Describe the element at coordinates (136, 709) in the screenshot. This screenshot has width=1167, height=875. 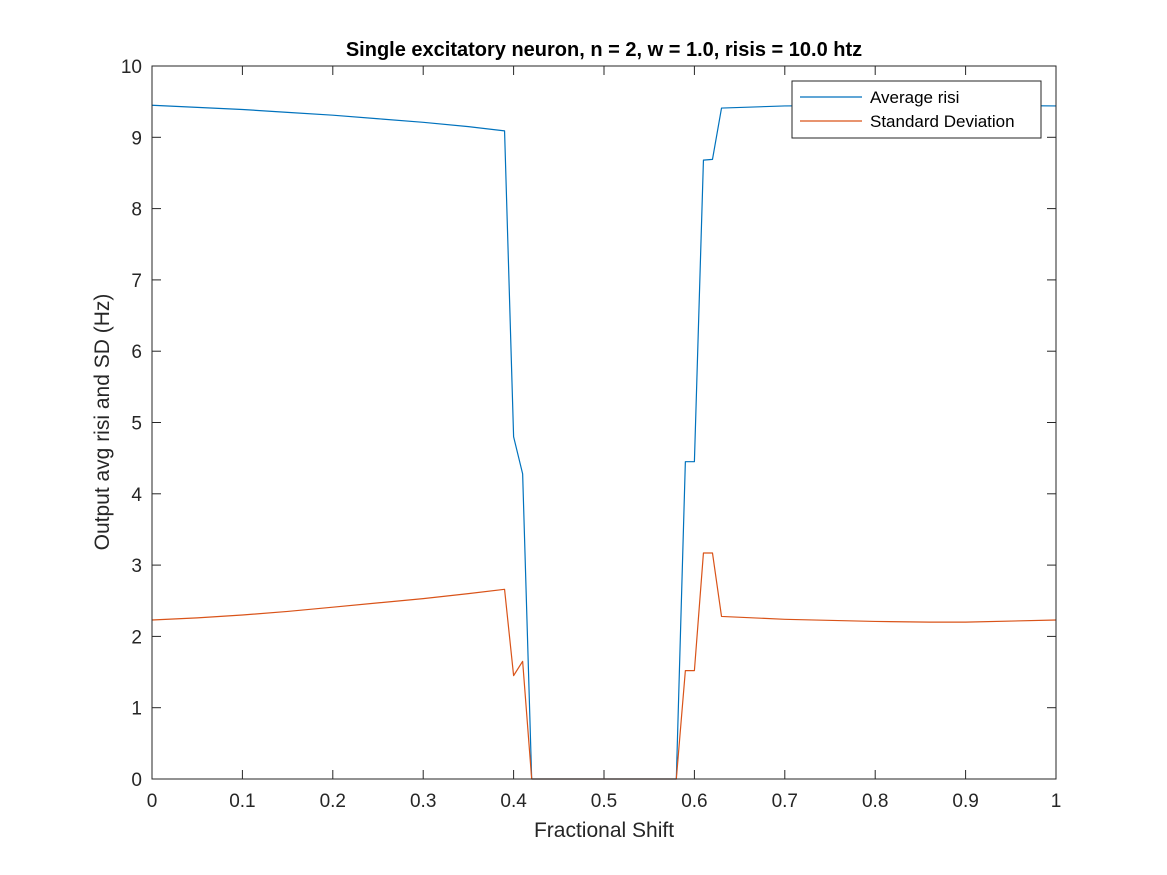
I see `y-tick-label: 1` at that location.